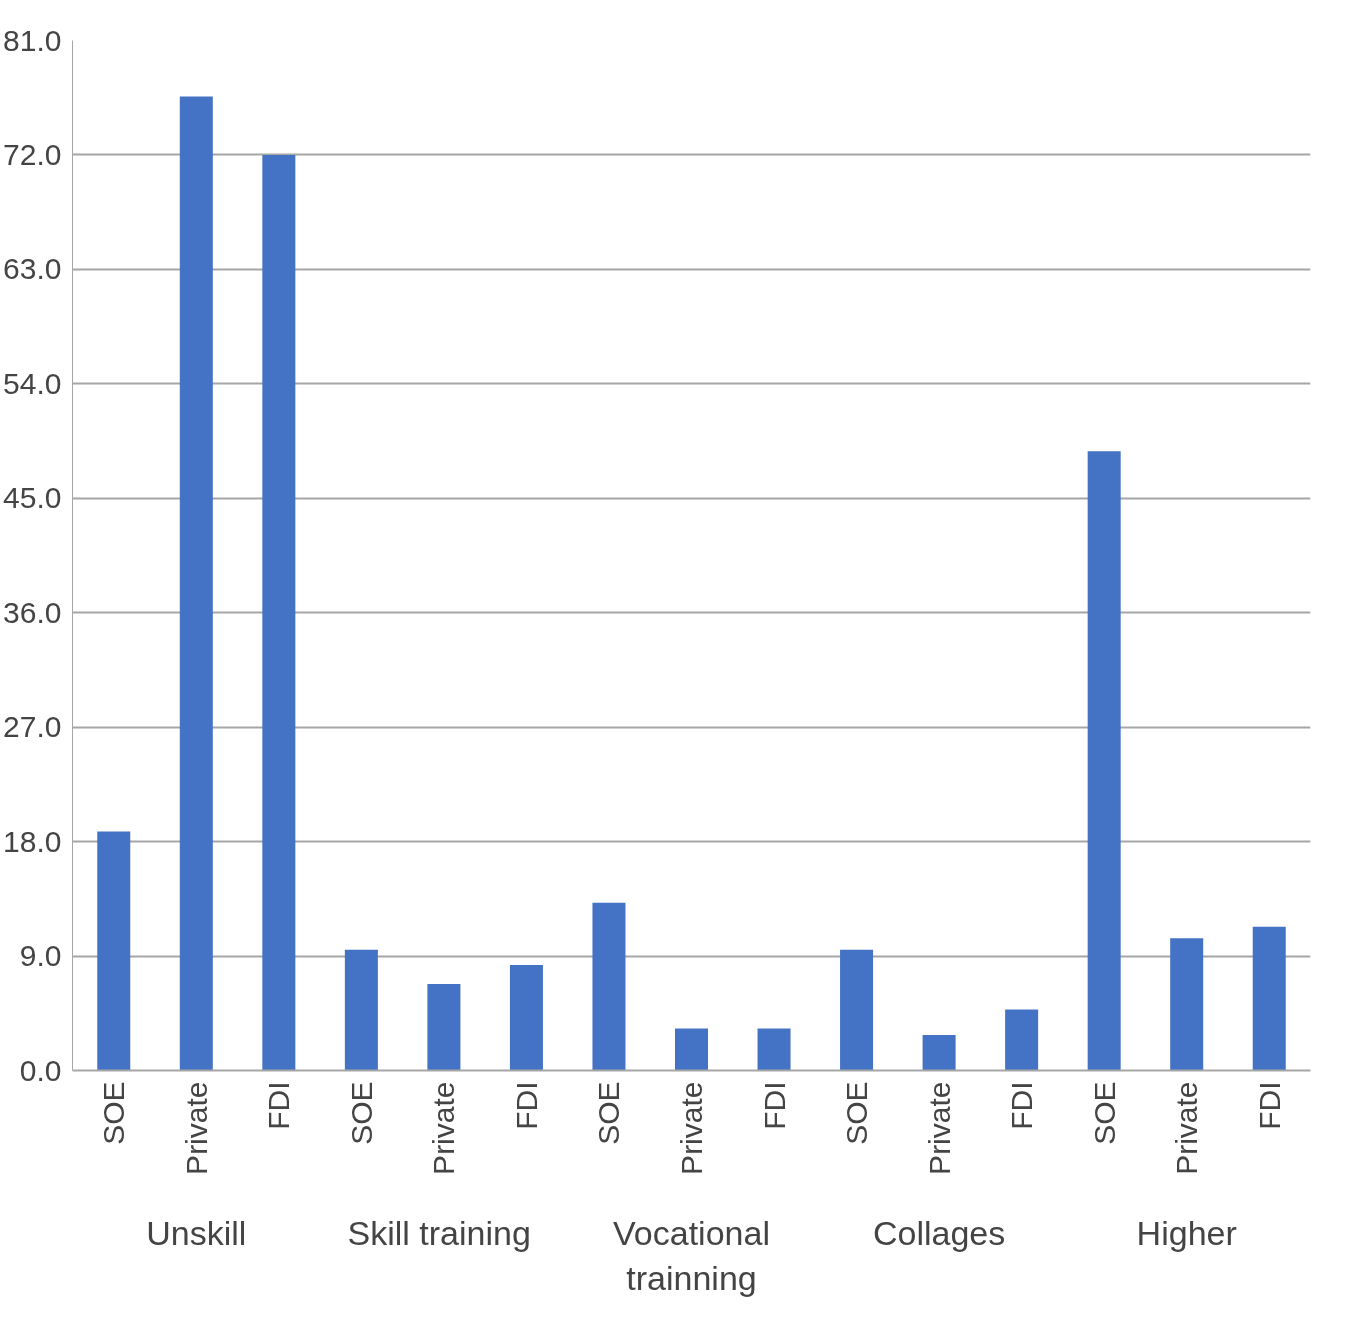 Image resolution: width=1371 pixels, height=1325 pixels. Describe the element at coordinates (40, 956) in the screenshot. I see `y-tick-label: 9.0` at that location.